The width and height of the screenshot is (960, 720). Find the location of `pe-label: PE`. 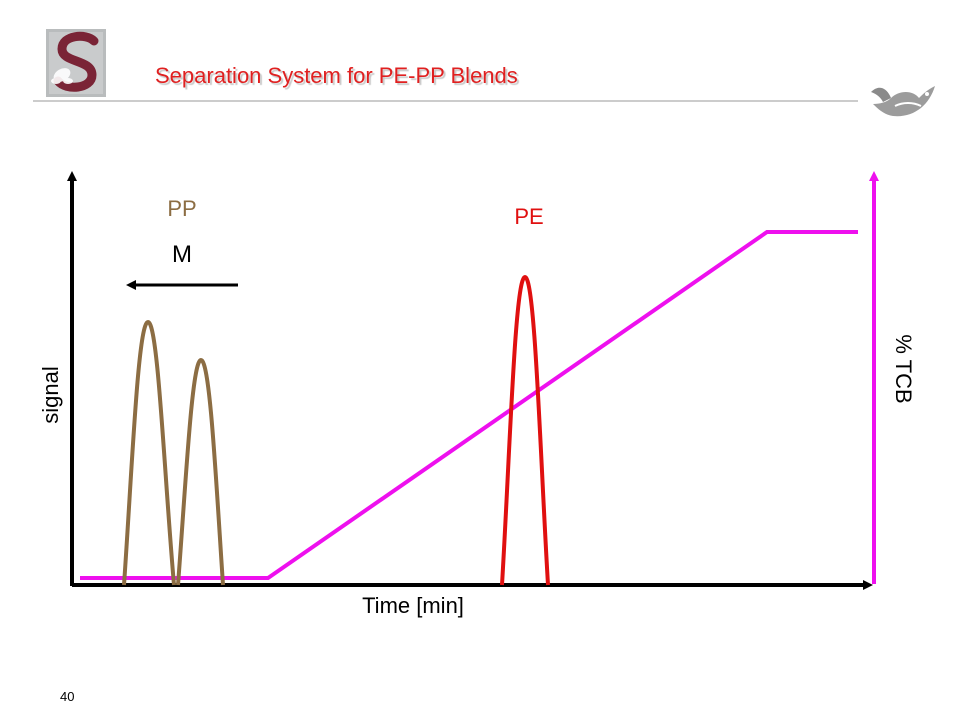

pe-label: PE is located at coordinates (528, 216).